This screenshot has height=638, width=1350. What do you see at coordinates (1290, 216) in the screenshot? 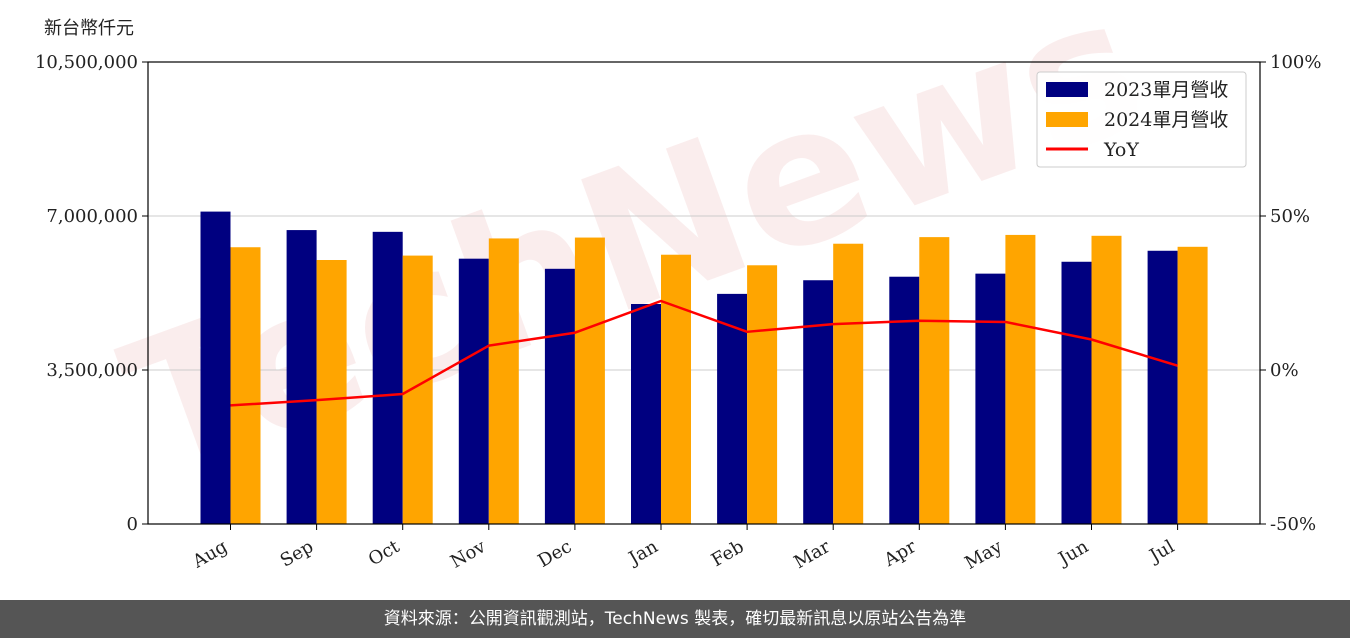
I see `right-y-tick-label: 50%` at bounding box center [1290, 216].